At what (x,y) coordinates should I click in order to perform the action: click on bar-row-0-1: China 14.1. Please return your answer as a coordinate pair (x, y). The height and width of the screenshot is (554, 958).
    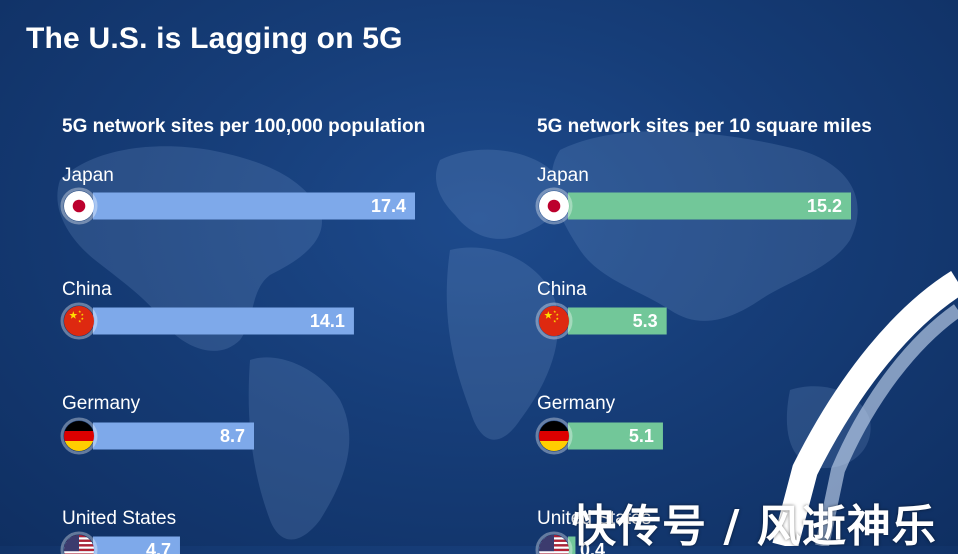
    Looking at the image, I should click on (208, 308).